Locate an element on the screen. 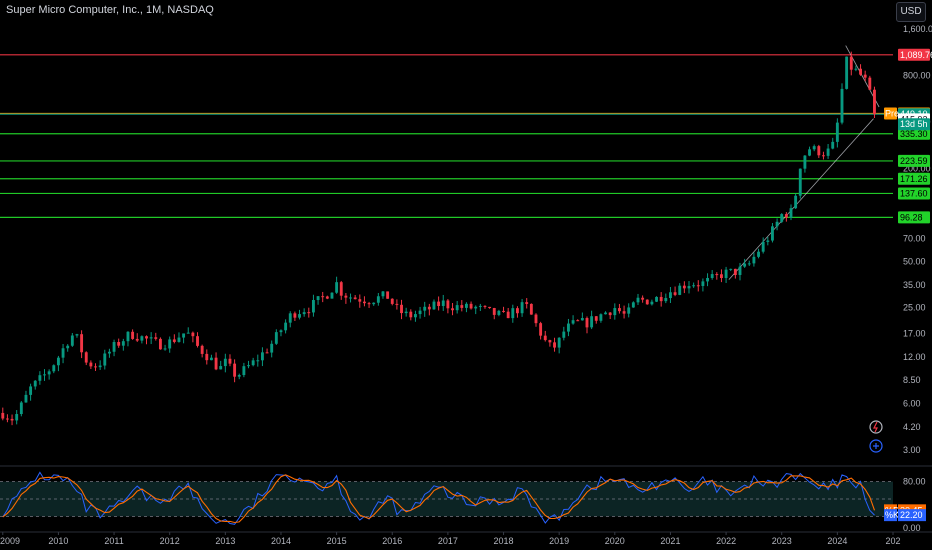  lightning-icon is located at coordinates (876, 427).